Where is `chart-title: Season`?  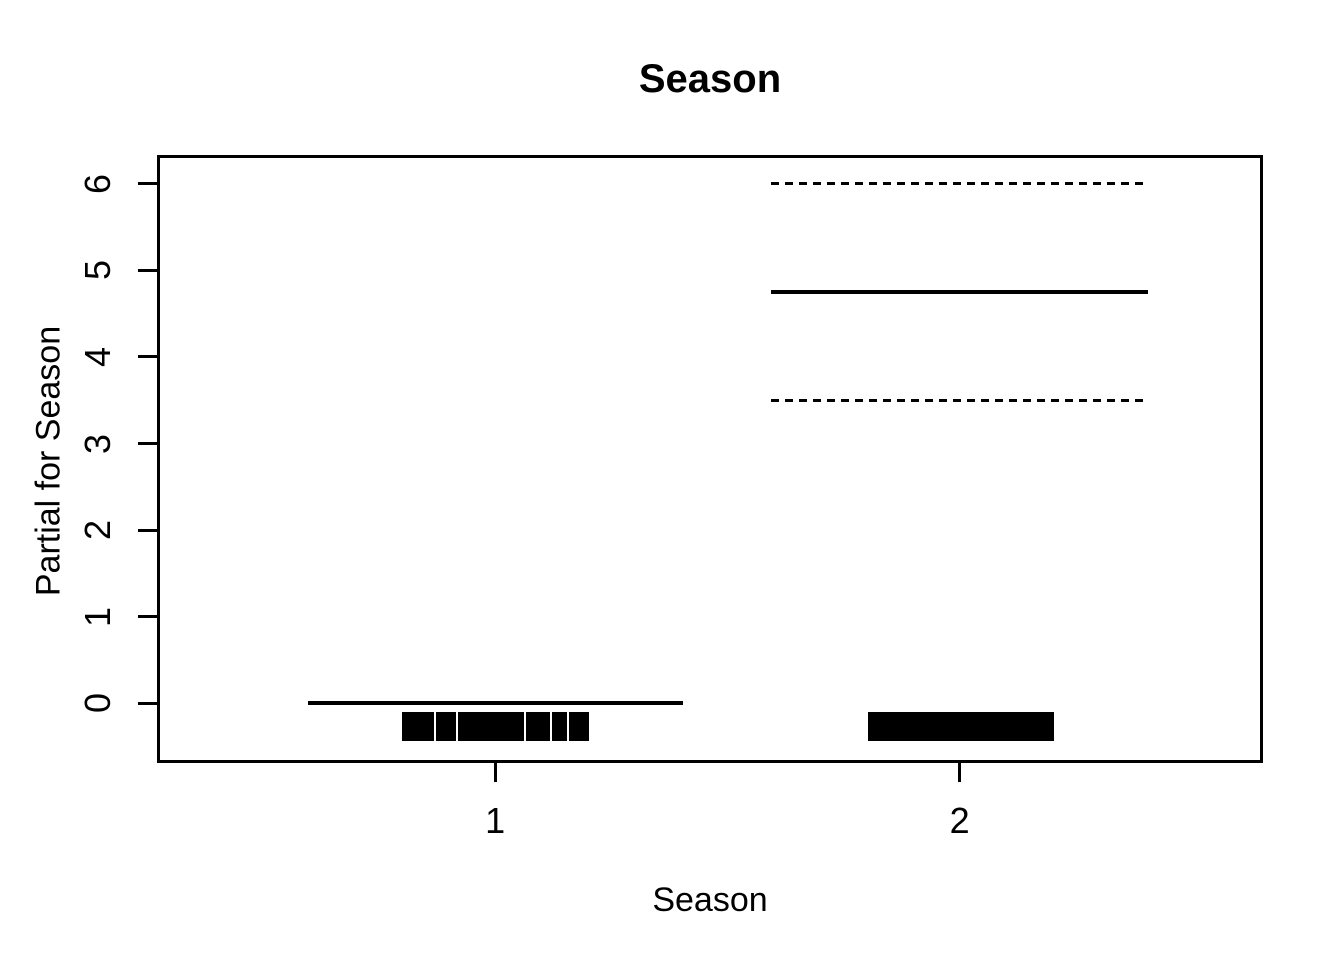
chart-title: Season is located at coordinates (710, 79).